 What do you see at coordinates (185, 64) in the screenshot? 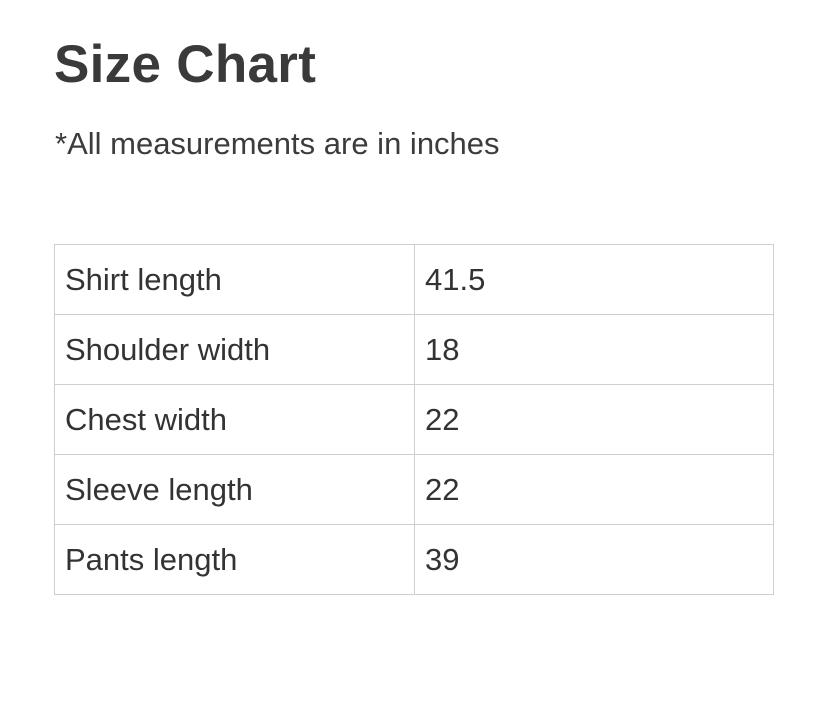
I see `page-title: Size Chart` at bounding box center [185, 64].